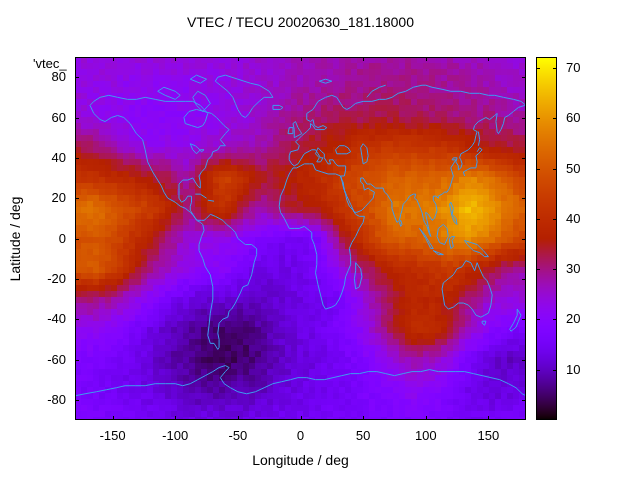 This screenshot has width=640, height=480. I want to click on colorbar-tick-label: 30, so click(573, 269).